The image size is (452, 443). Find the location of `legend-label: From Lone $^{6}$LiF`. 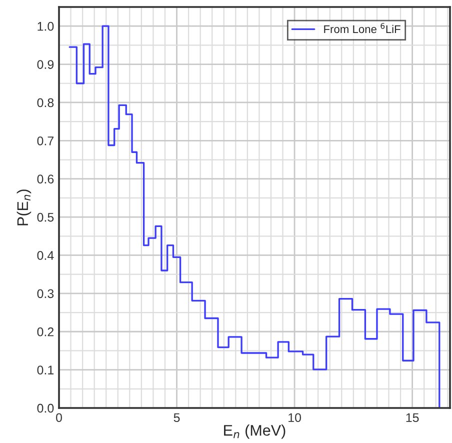

legend-label: From Lone $^{6}$LiF is located at coordinates (362, 28).